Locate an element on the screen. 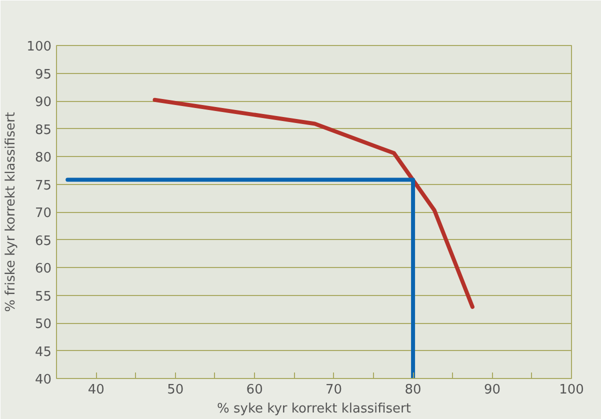  x-tick-label: 90 is located at coordinates (492, 390).